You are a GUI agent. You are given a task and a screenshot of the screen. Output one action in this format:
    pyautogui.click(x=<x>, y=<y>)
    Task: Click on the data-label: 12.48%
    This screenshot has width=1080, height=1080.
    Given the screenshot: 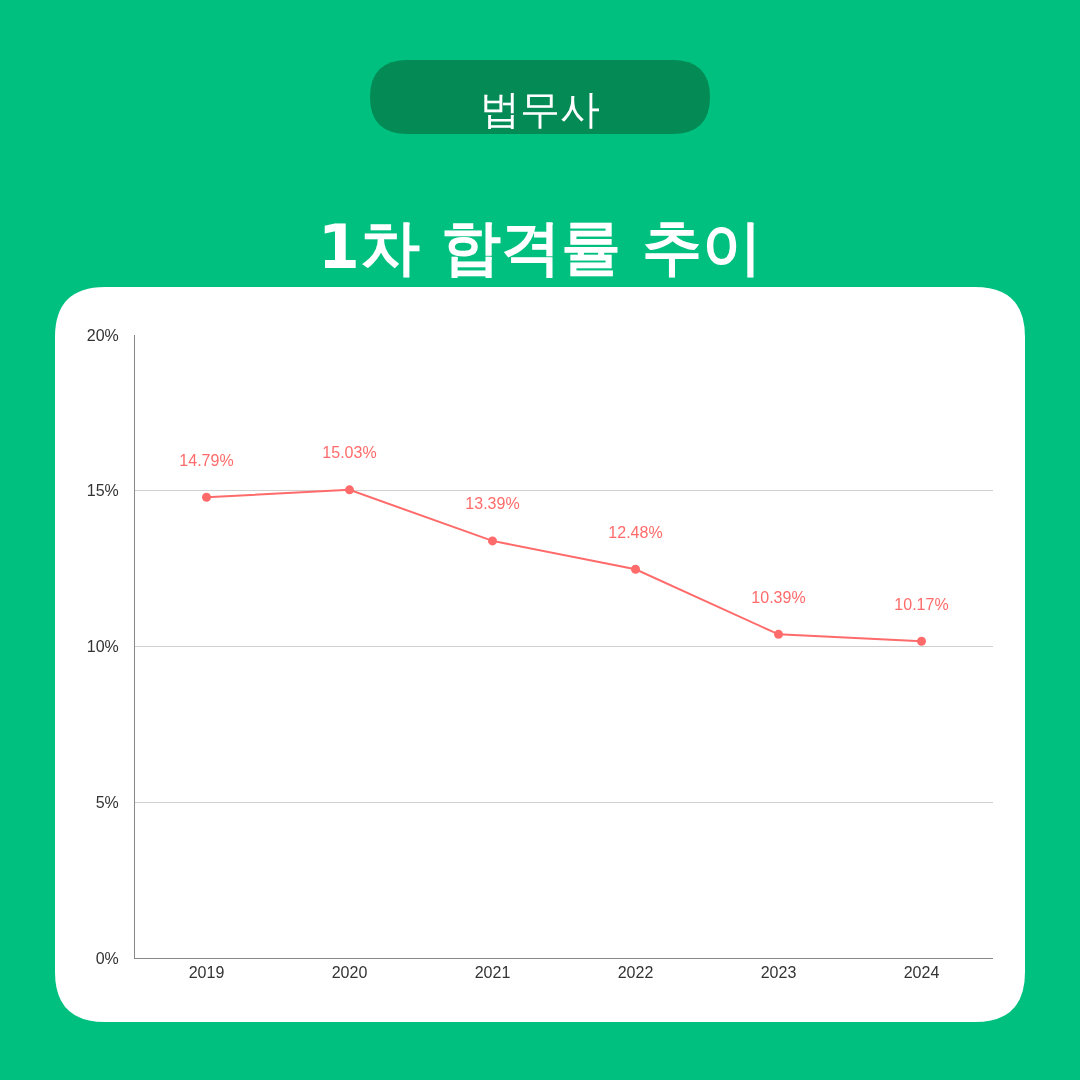 What is the action you would take?
    pyautogui.click(x=635, y=532)
    